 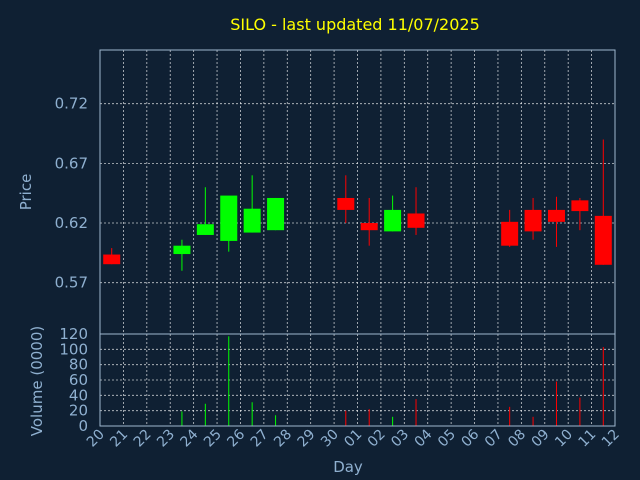 I want to click on price-y-tick-label: 0.57, so click(x=71, y=283).